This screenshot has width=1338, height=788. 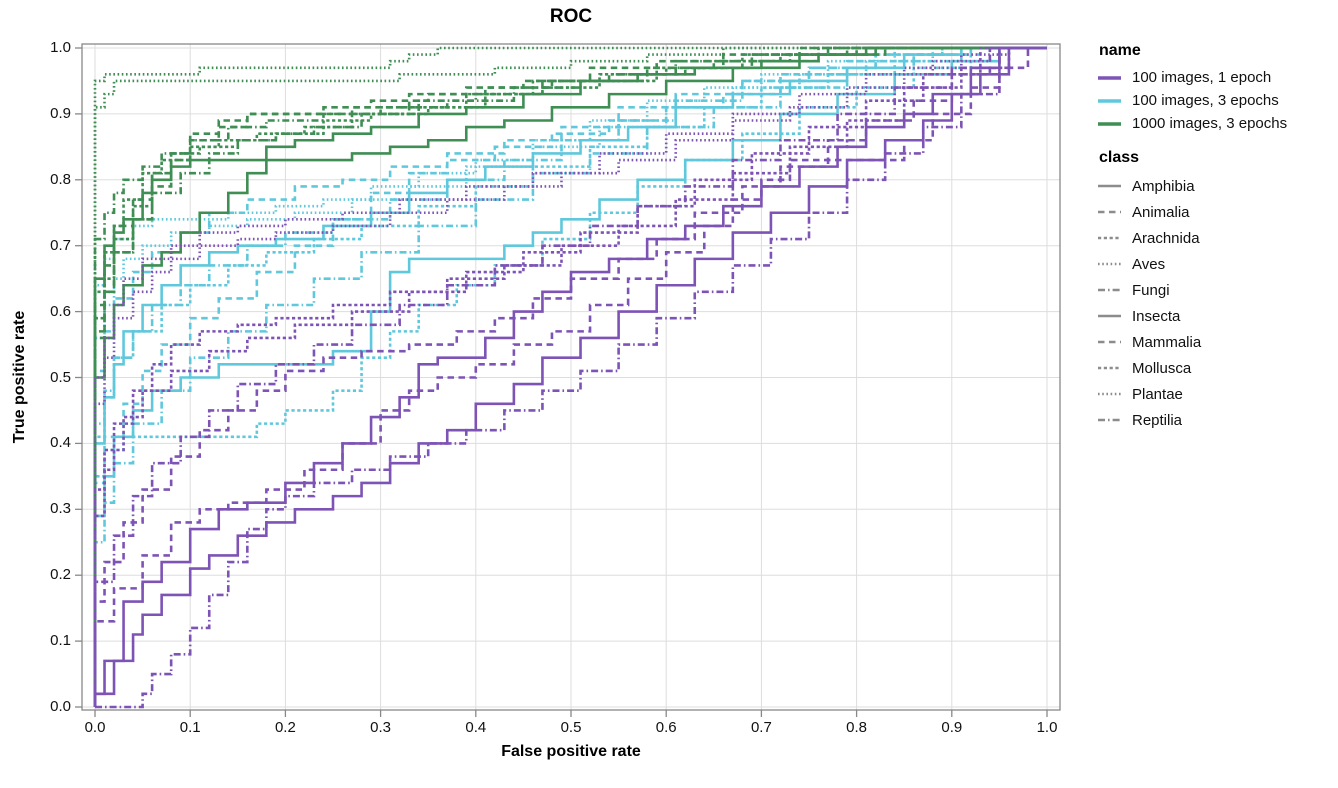 What do you see at coordinates (1047, 727) in the screenshot?
I see `x-tick-label: 1.0` at bounding box center [1047, 727].